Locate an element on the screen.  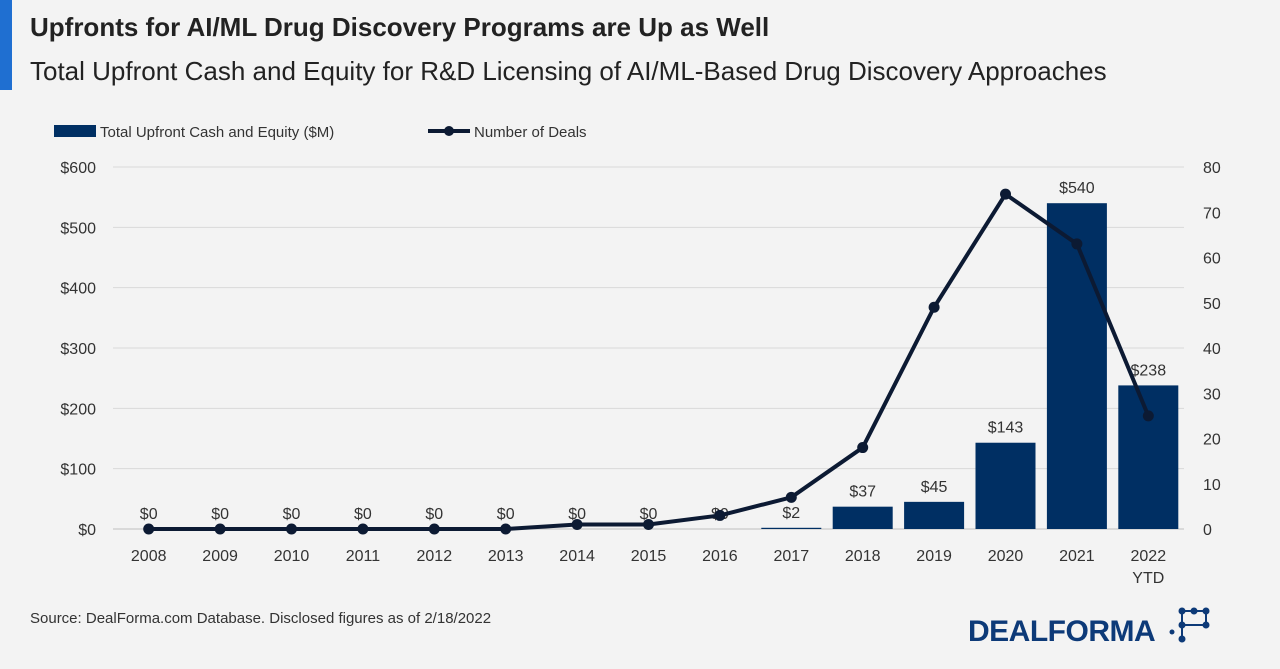
x-tick-label: 2015 is located at coordinates (649, 556).